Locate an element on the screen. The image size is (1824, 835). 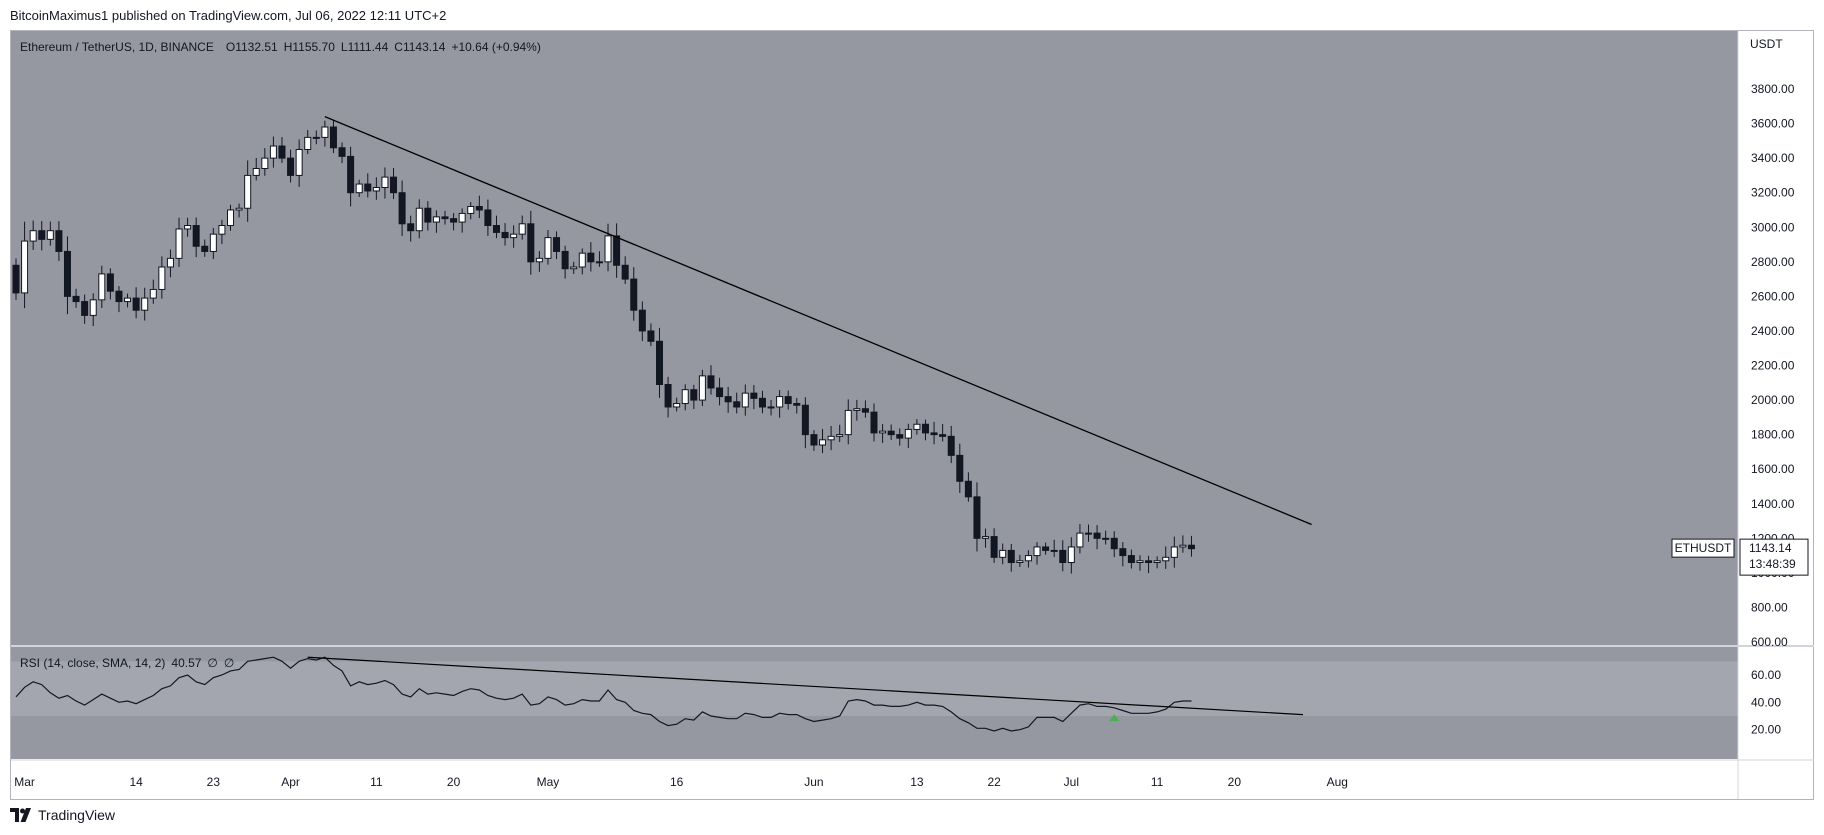
rsi-descending-trendline is located at coordinates (805, 686).